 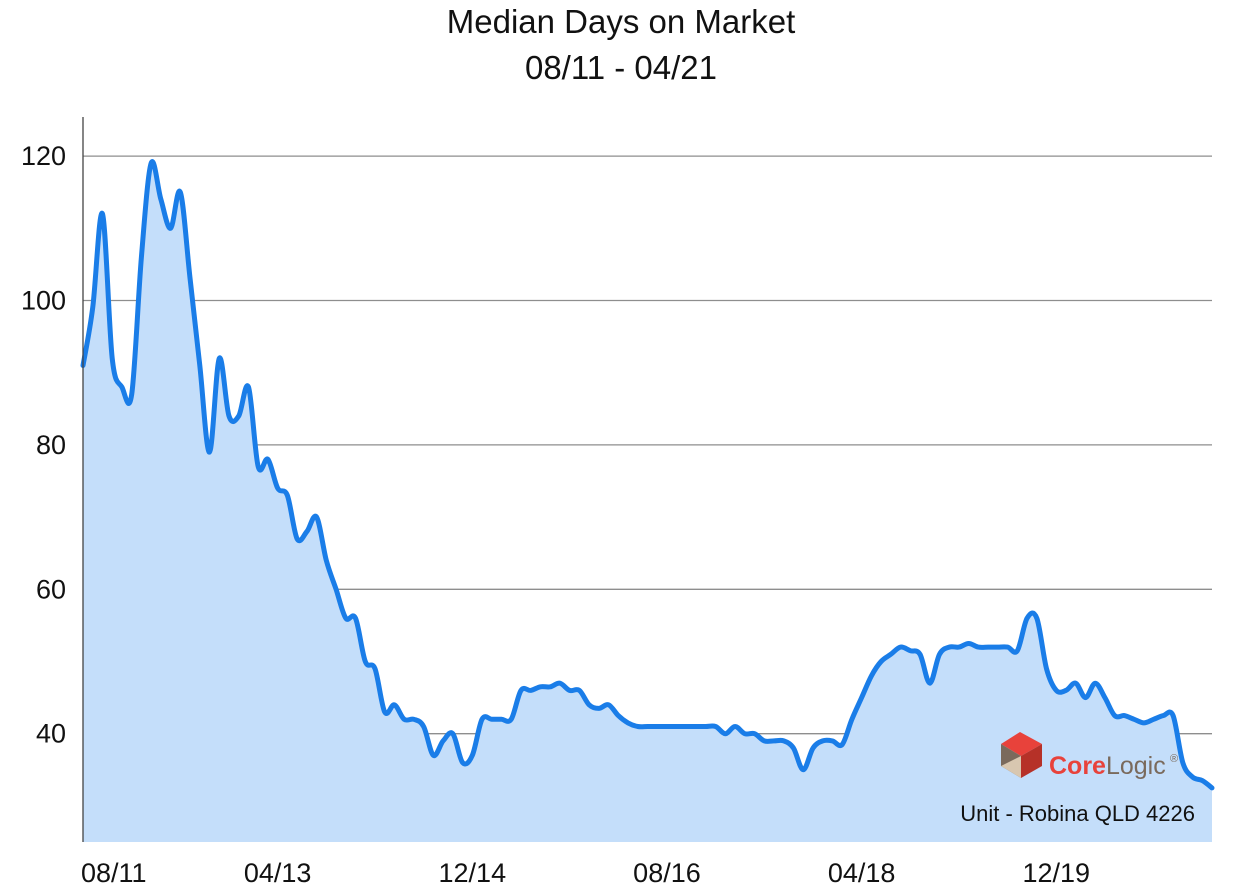 I want to click on x-axis-ticks: 08/11 04/13 12/14 08/16 04/18 12/19, so click(x=585, y=873).